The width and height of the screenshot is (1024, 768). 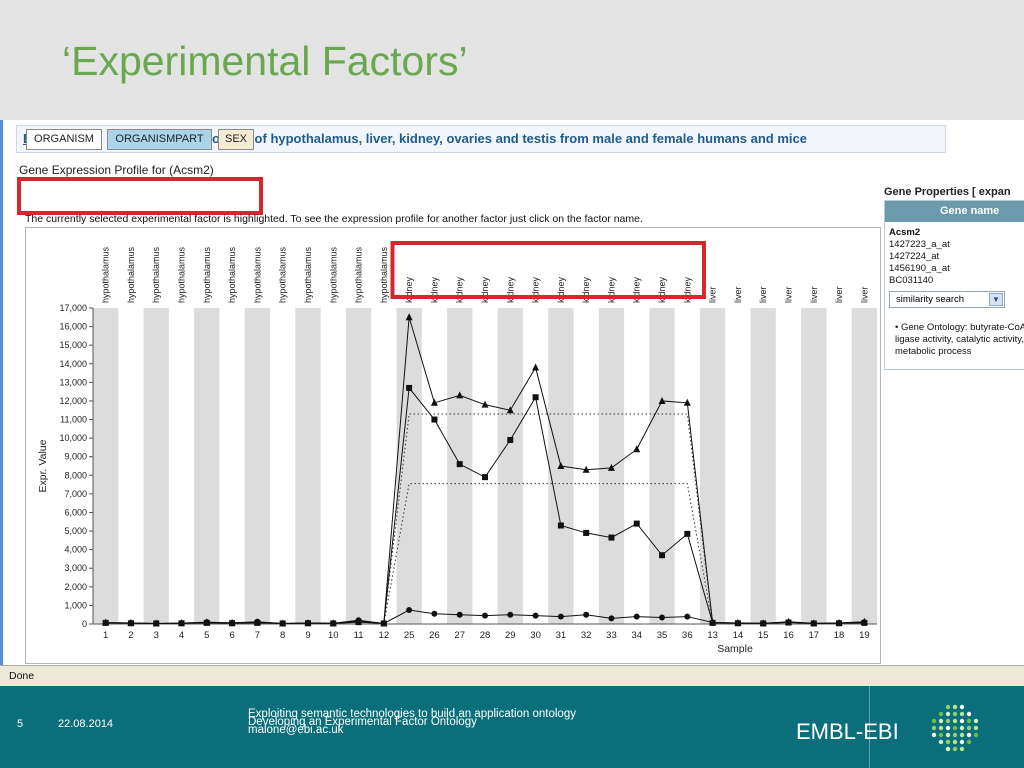 I want to click on factor-button-organismpart: ORGANISMPART, so click(x=159, y=139).